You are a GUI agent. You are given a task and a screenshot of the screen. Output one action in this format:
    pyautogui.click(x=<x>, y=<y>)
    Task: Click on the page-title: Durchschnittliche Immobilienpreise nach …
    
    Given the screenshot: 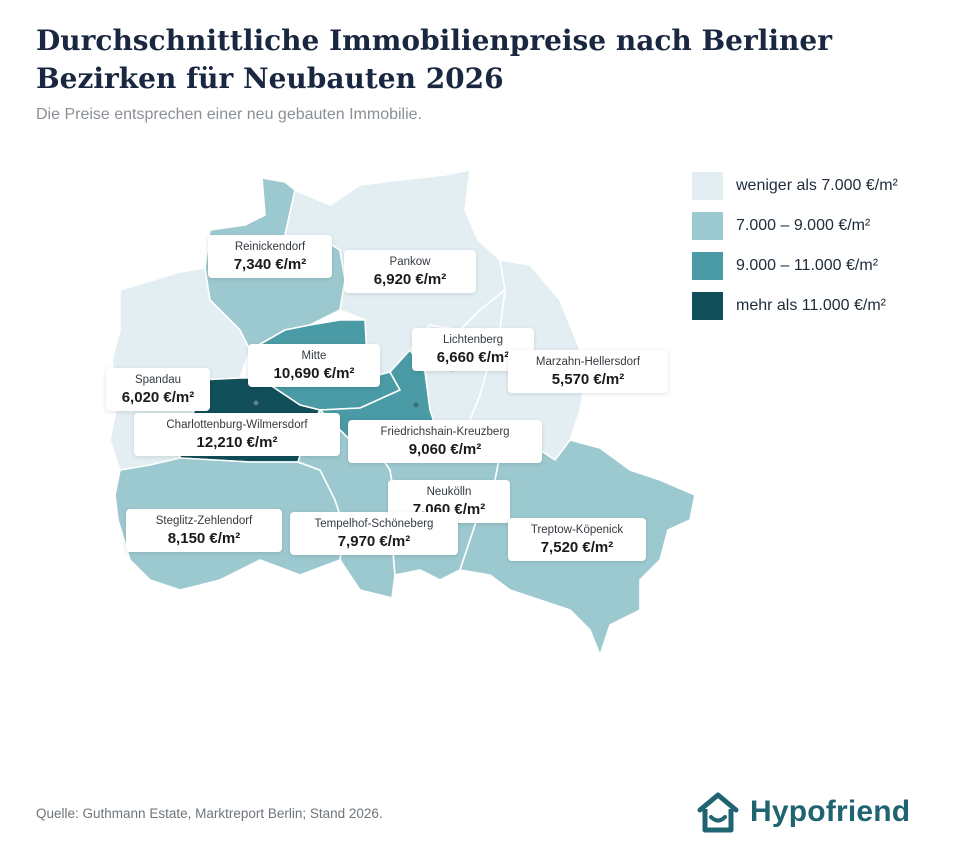 What is the action you would take?
    pyautogui.click(x=434, y=59)
    